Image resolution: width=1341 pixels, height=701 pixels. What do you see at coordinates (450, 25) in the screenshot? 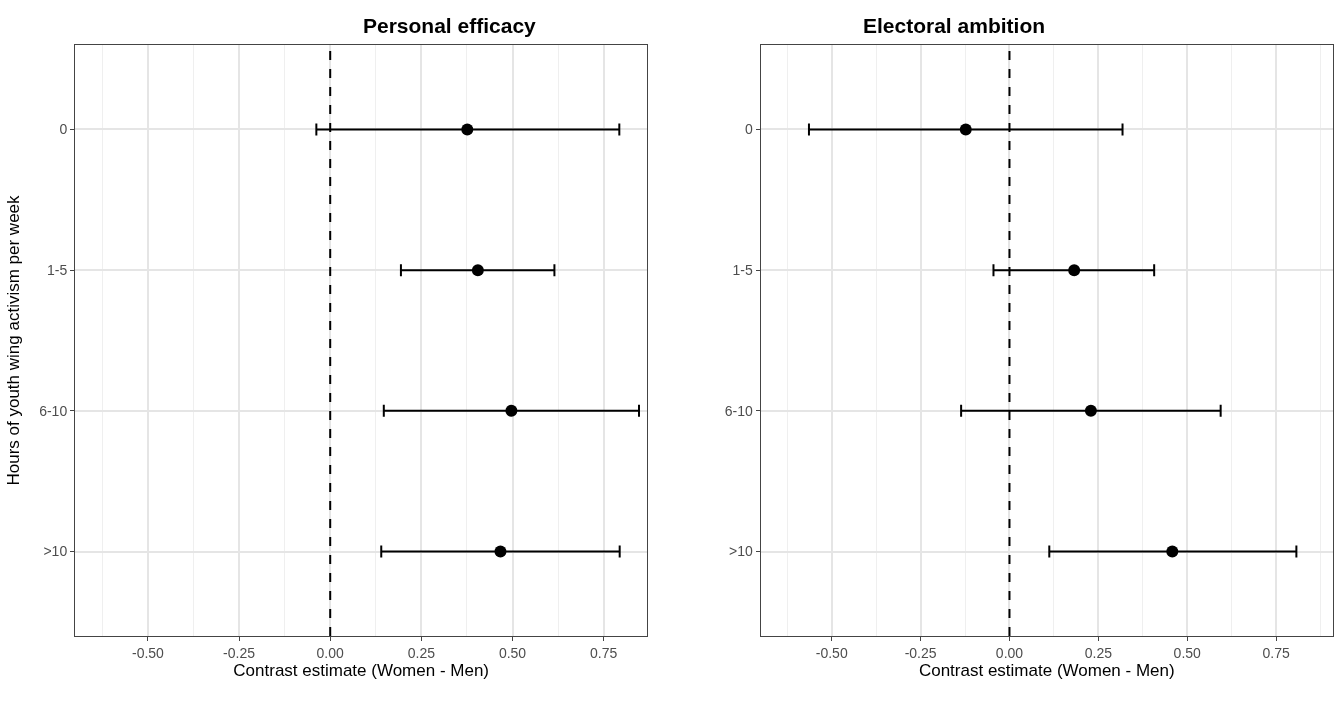
I see `chart-title: Personal efficacy` at bounding box center [450, 25].